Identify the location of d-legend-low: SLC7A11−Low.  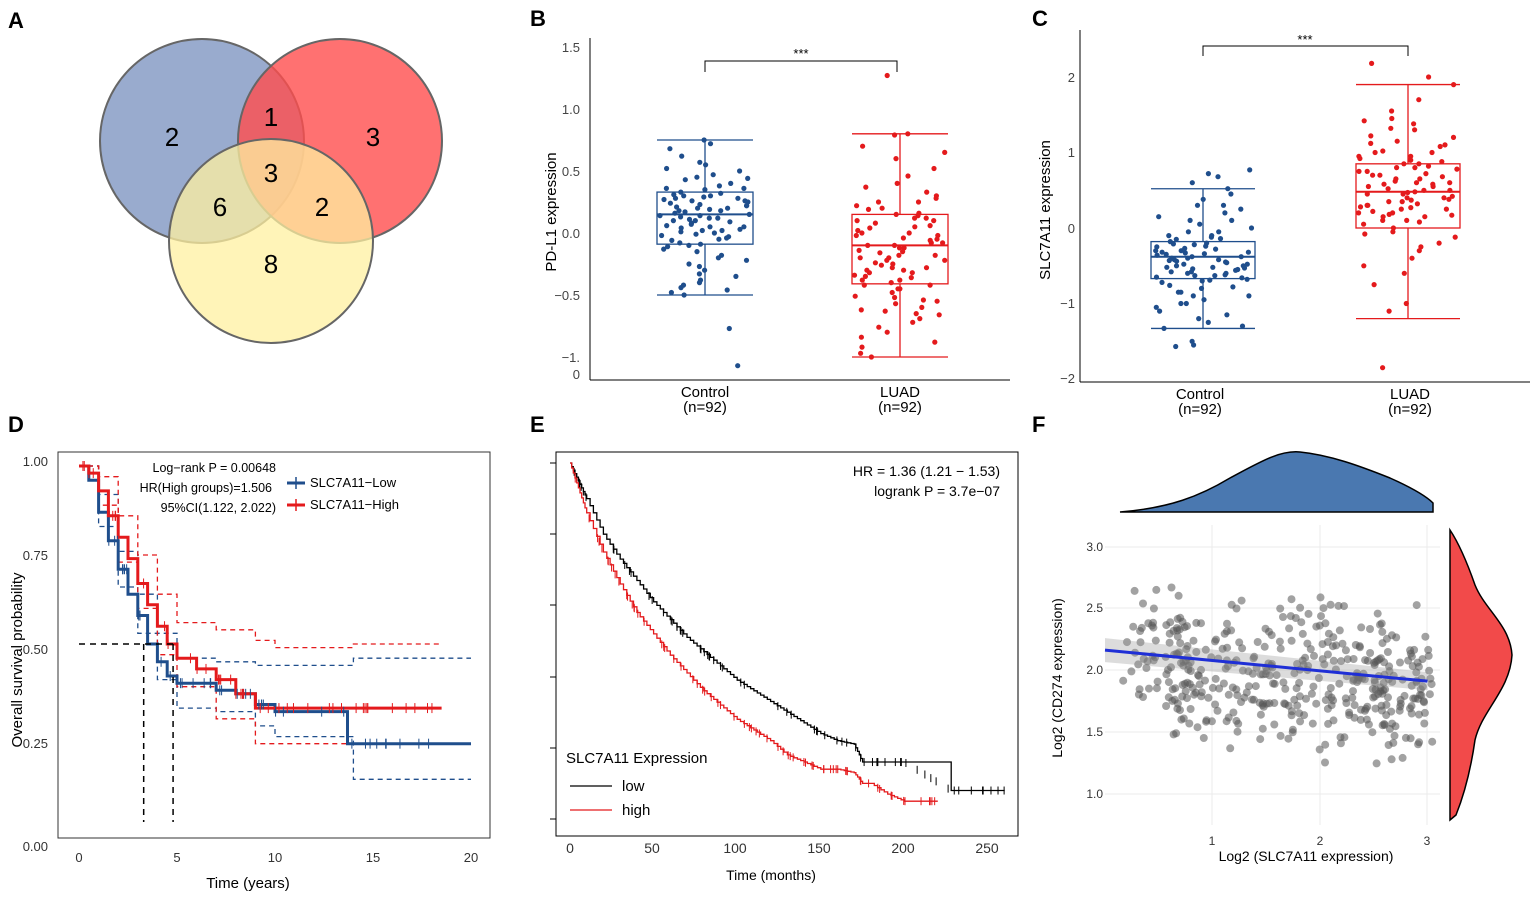
(353, 482).